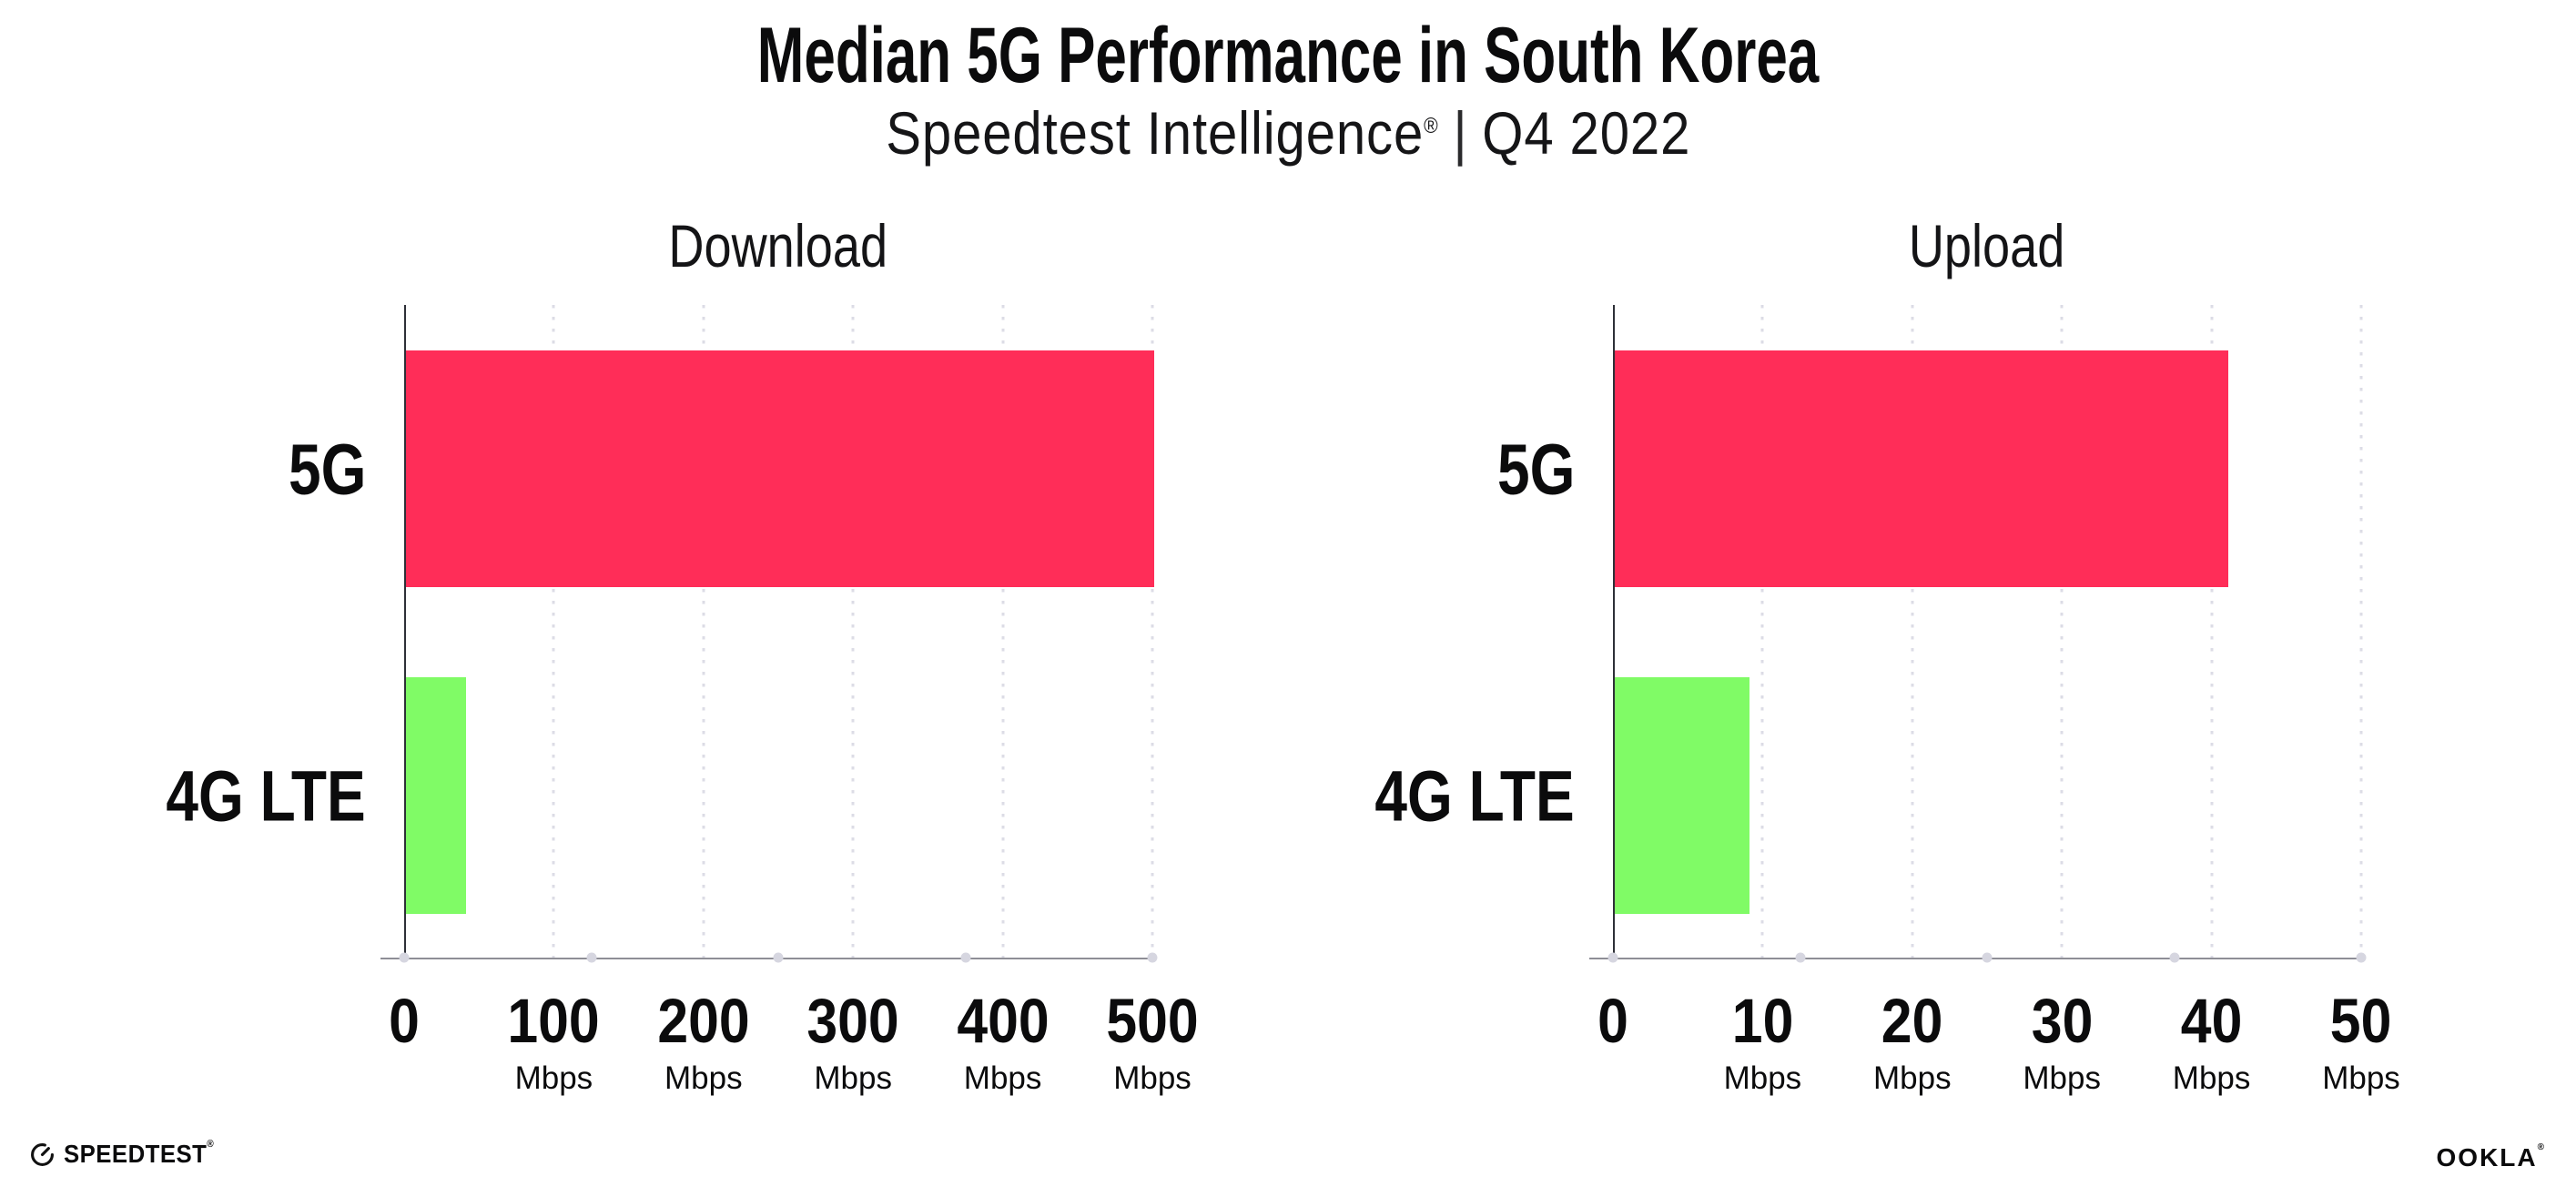  I want to click on x-tick-300-download: 300 Mbps, so click(853, 1040).